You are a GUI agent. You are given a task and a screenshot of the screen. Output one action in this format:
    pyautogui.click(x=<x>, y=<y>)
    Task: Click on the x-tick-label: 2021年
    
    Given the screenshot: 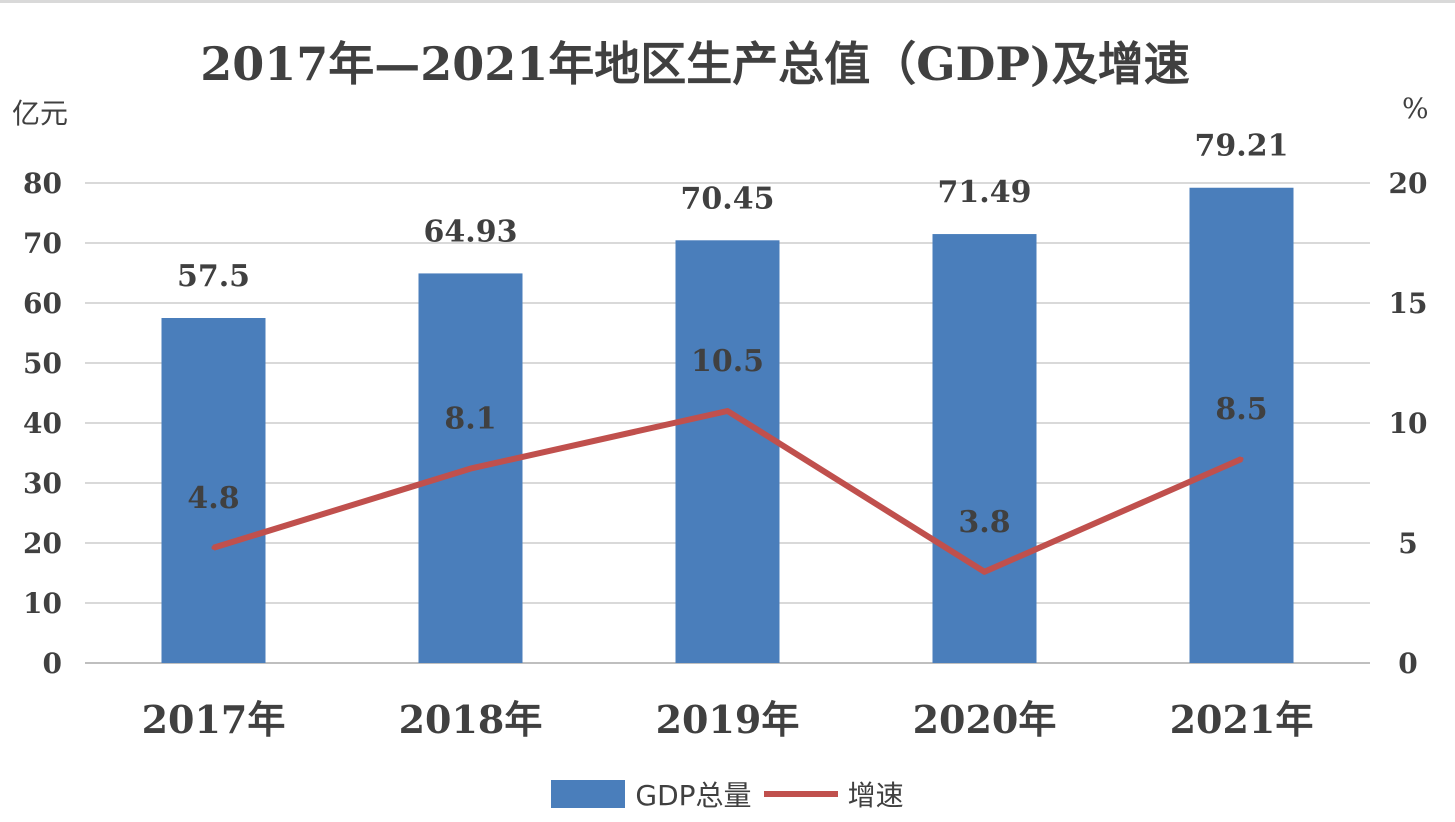 What is the action you would take?
    pyautogui.click(x=1242, y=719)
    